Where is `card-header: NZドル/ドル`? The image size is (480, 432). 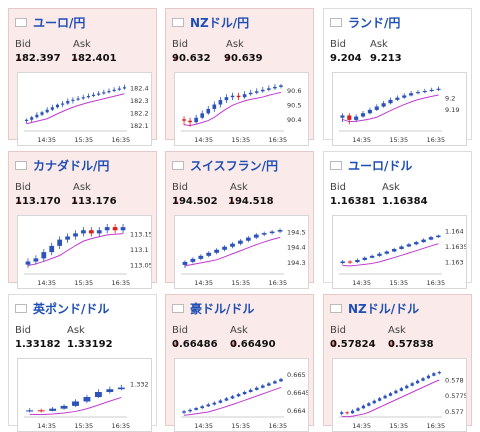 card-header: NZドル/ドル is located at coordinates (375, 308).